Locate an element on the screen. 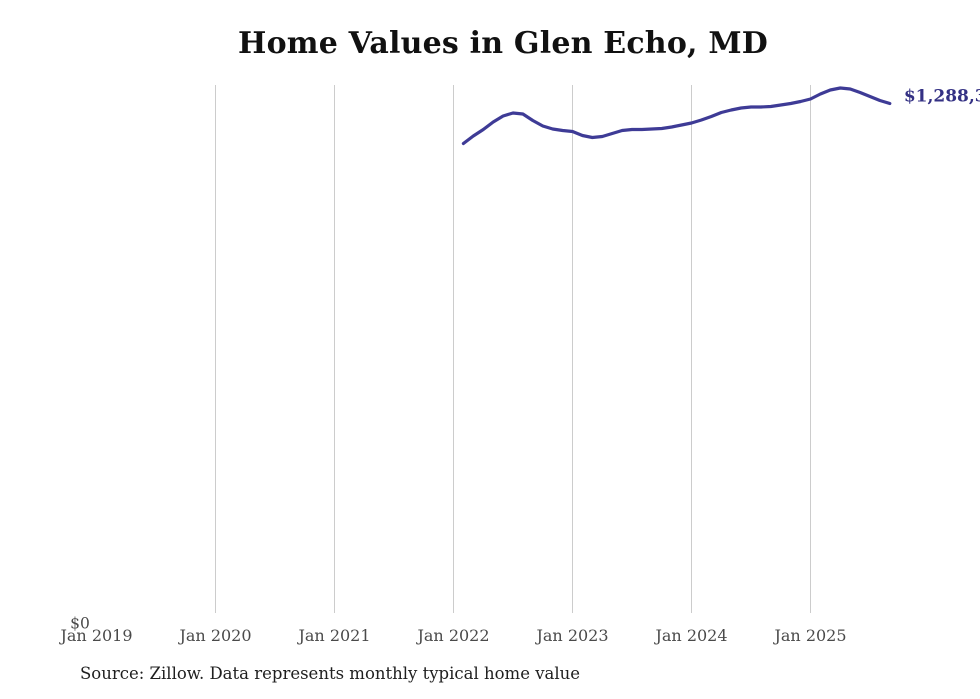 This screenshot has width=980, height=699. x-tick-label: Jan 2025 is located at coordinates (809, 635).